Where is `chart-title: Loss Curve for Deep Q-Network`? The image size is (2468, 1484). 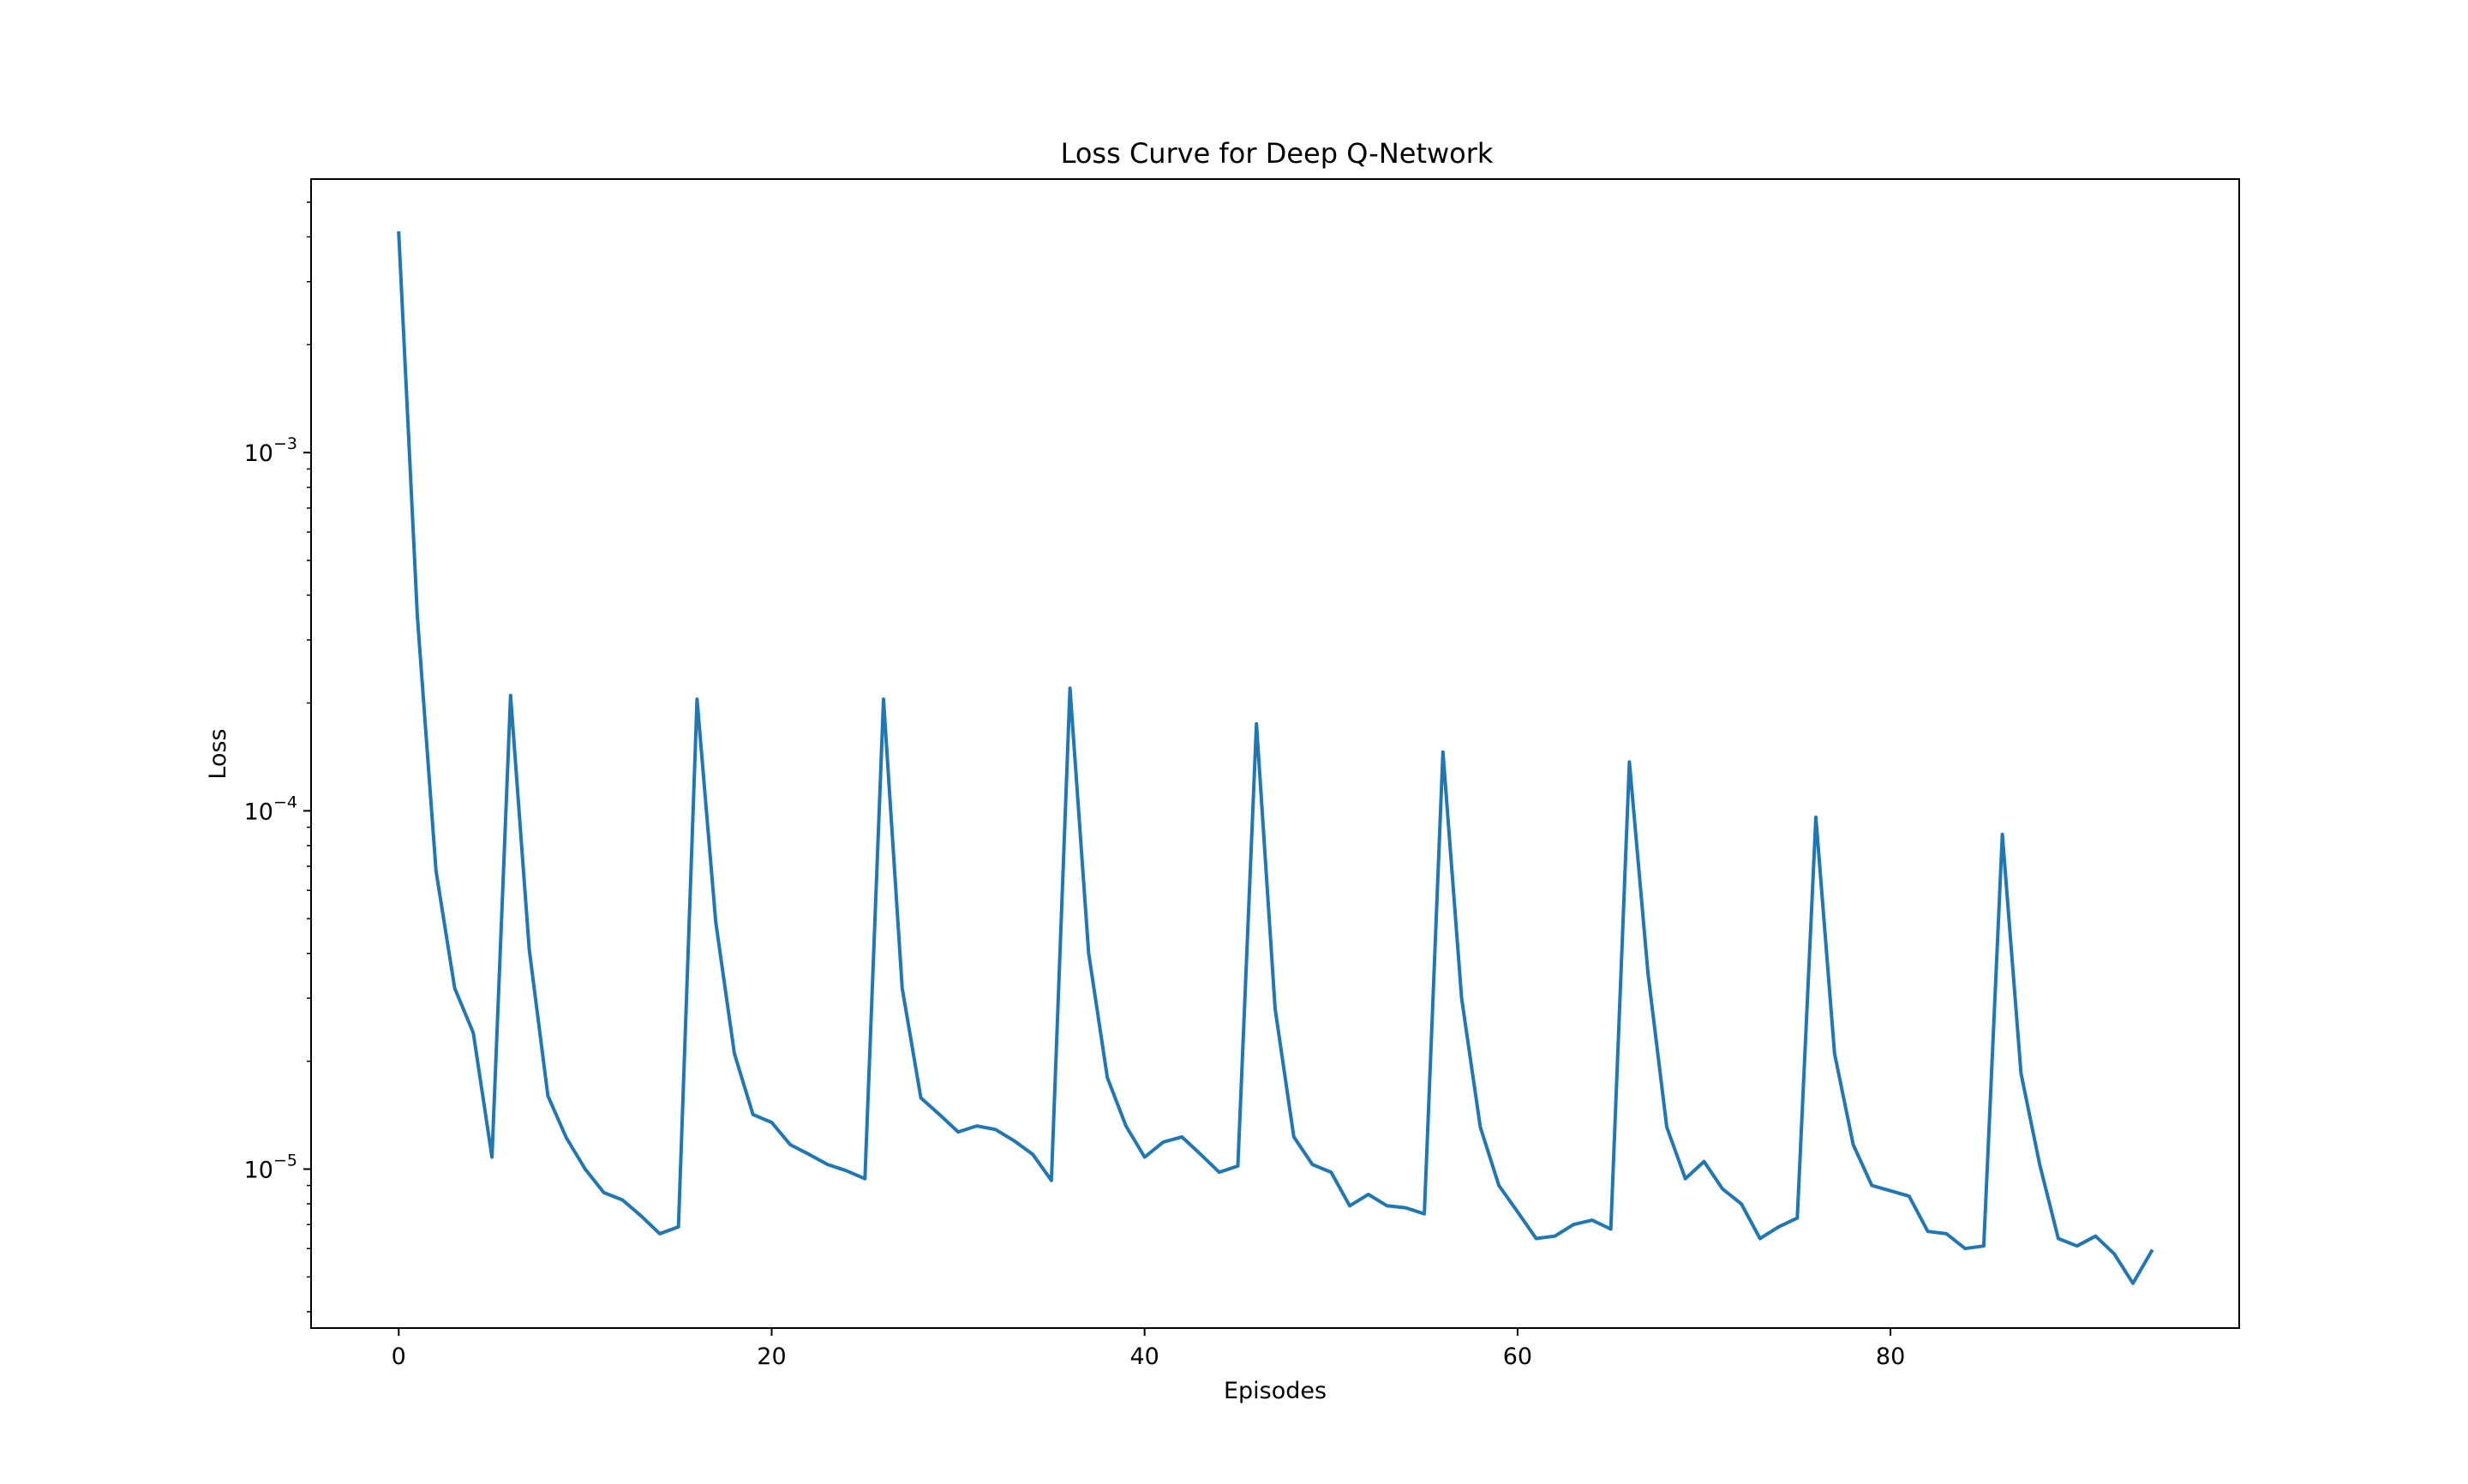
chart-title: Loss Curve for Deep Q-Network is located at coordinates (1277, 153).